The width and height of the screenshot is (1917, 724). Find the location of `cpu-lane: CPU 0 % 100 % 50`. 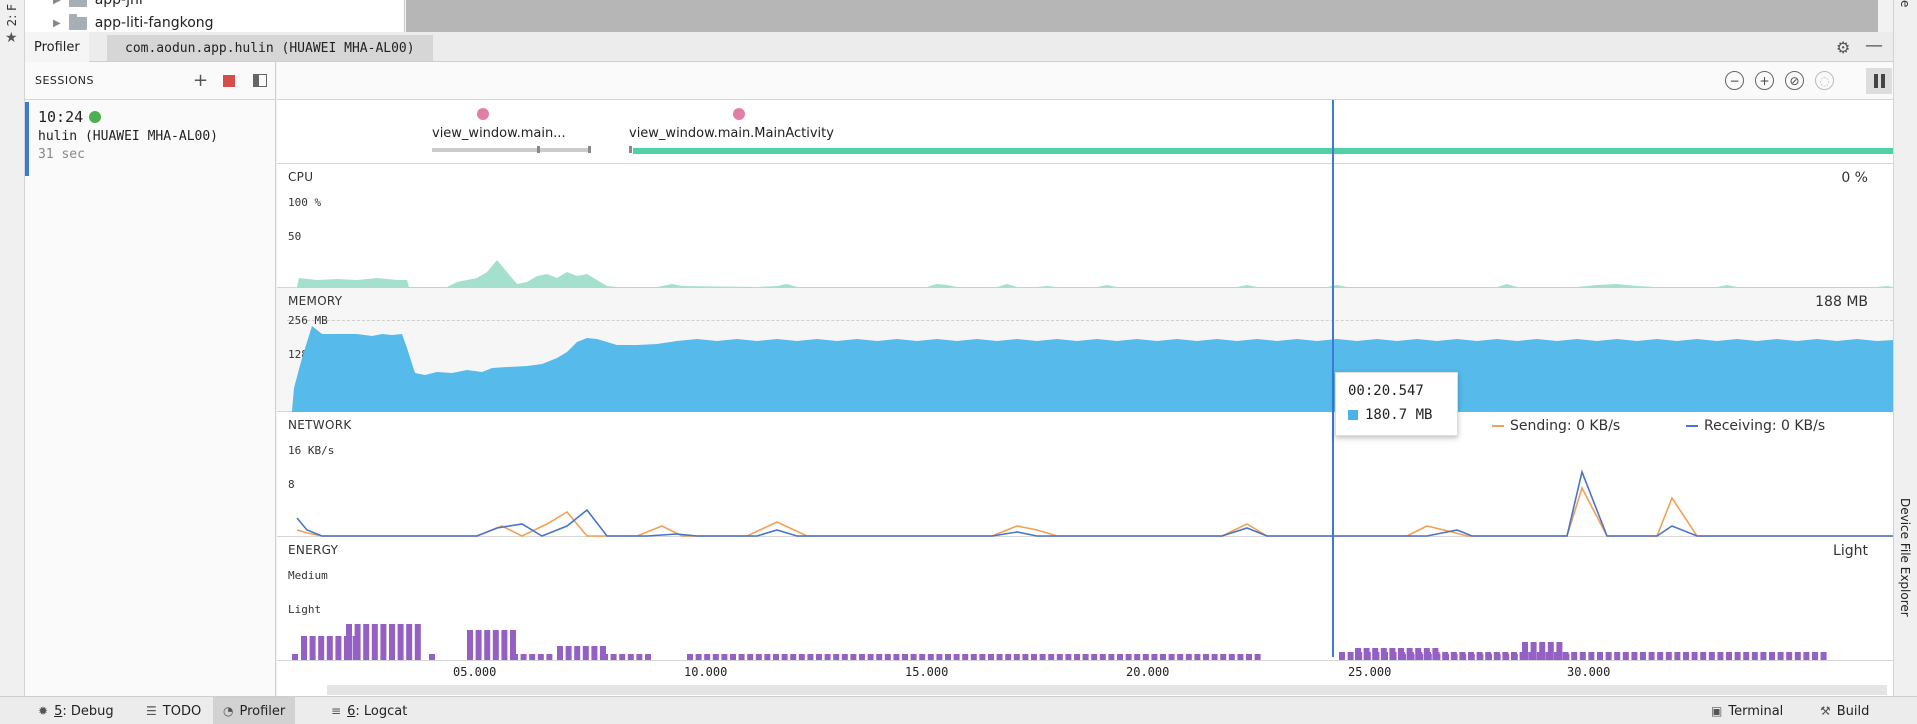

cpu-lane: CPU 0 % 100 % 50 is located at coordinates (1085, 226).